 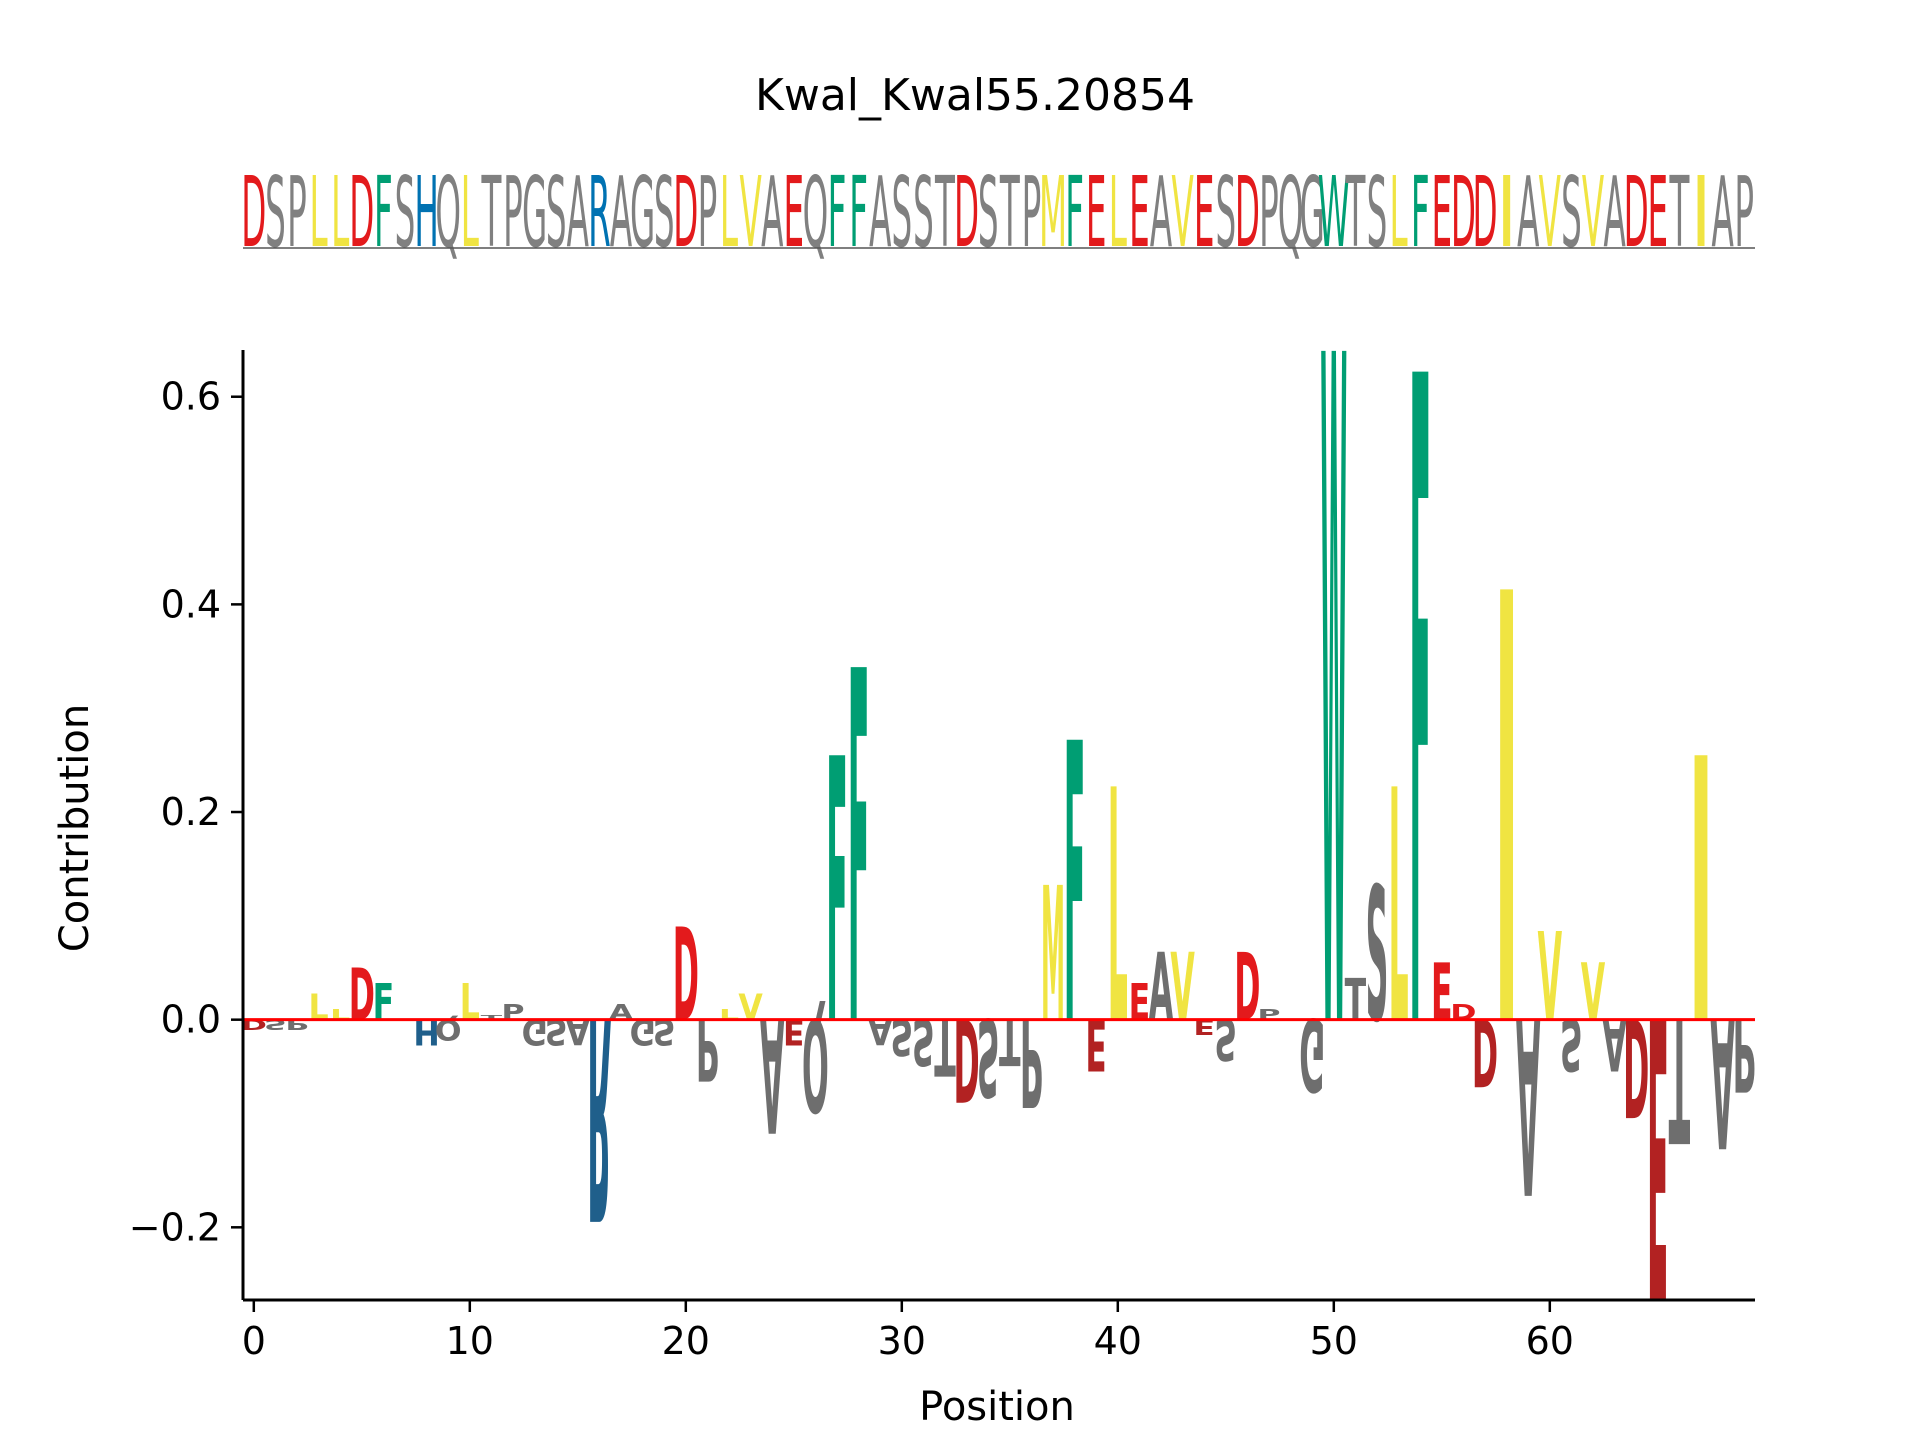 I want to click on y-tick-label: 0.2, so click(x=191, y=812).